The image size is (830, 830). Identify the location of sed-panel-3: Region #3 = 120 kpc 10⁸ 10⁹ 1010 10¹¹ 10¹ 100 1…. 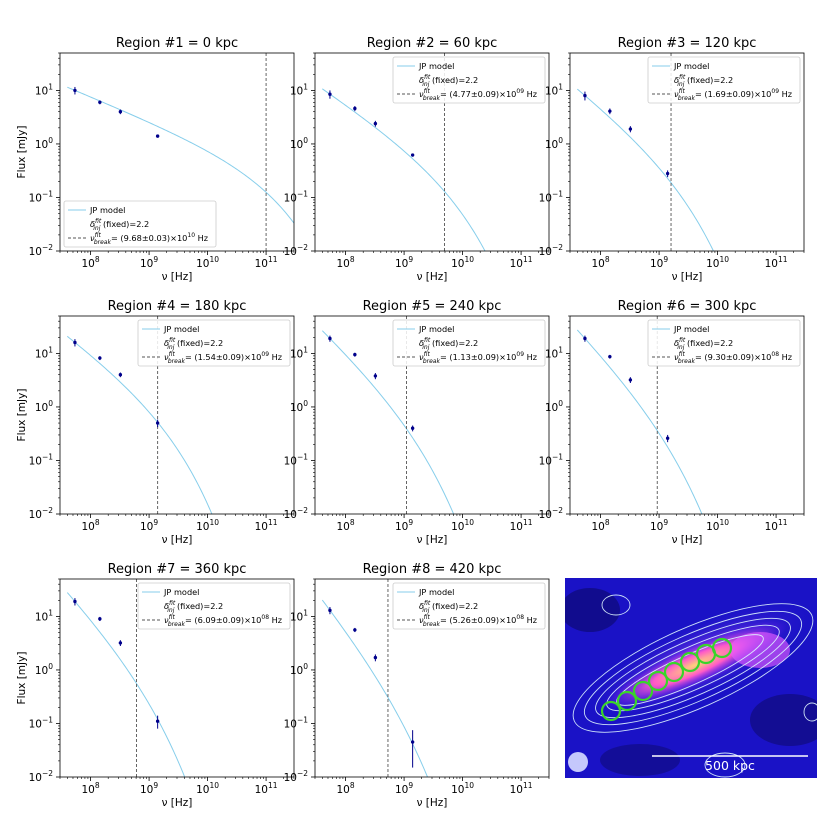
(672, 159).